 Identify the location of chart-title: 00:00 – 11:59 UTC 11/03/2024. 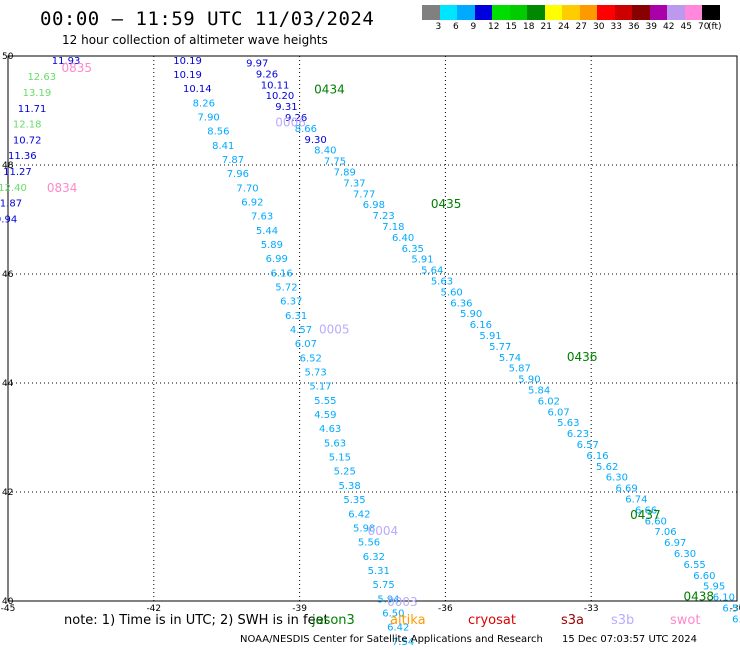
(207, 19).